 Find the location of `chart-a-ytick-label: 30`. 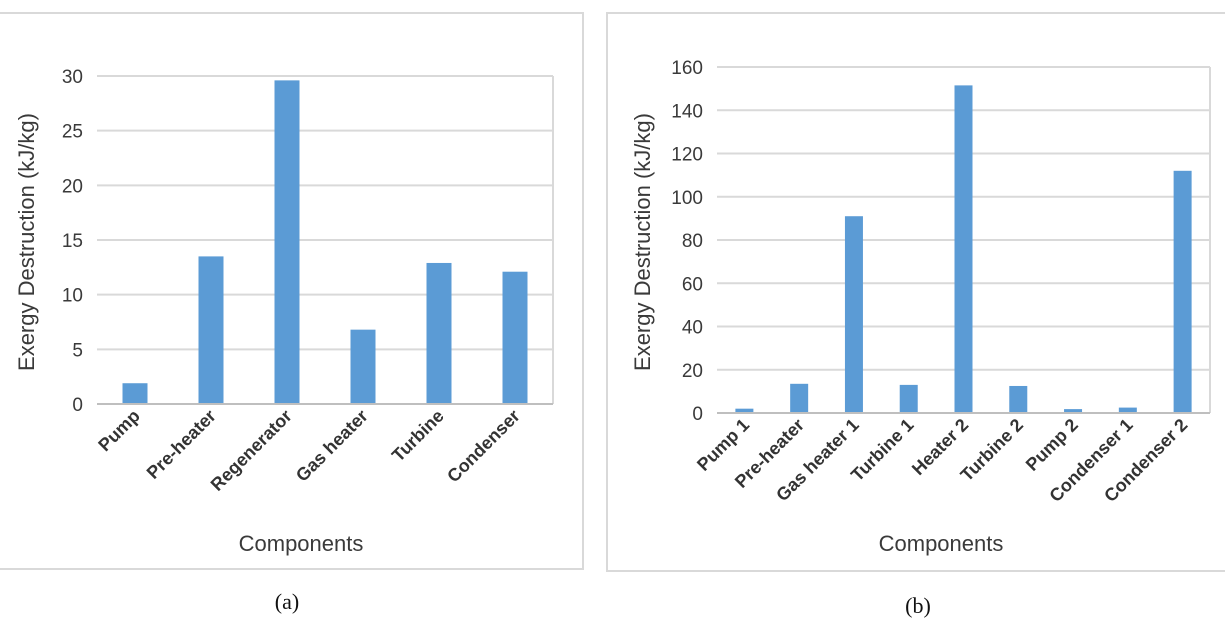

chart-a-ytick-label: 30 is located at coordinates (72, 77).